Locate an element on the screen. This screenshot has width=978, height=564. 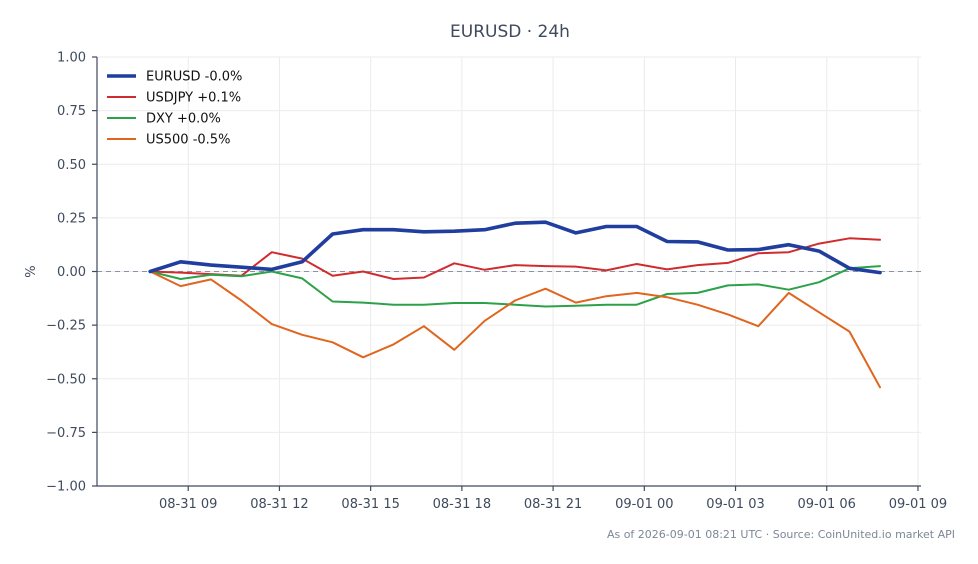
legend-label: EURUSD -0.0% is located at coordinates (194, 77).